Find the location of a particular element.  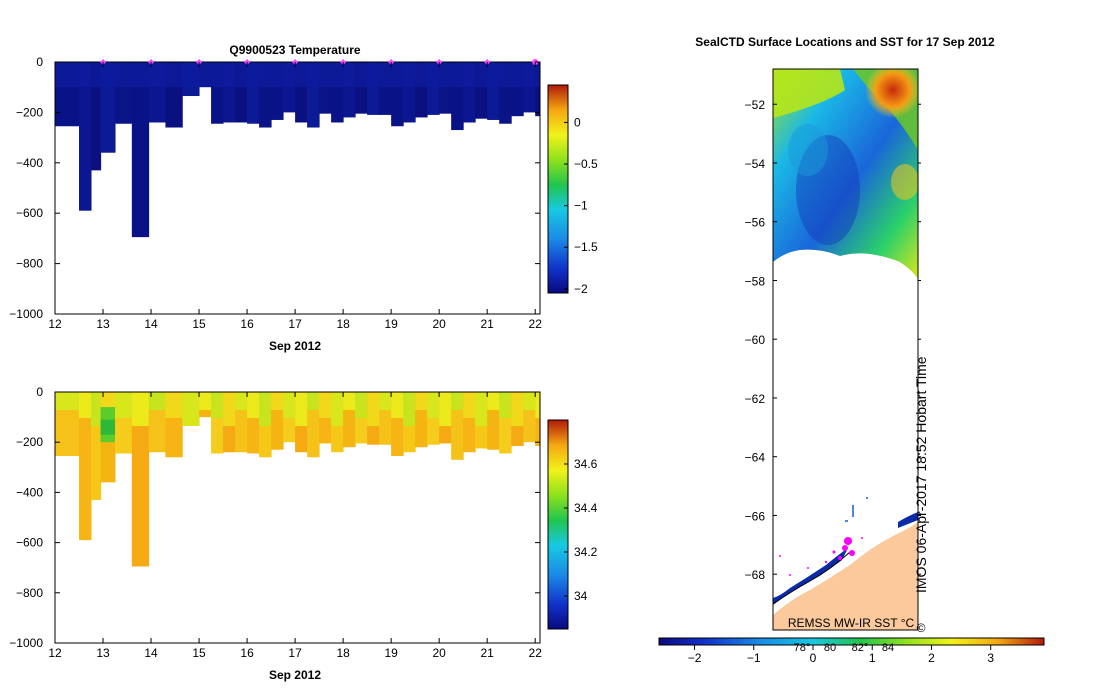

sst-source-label: REMSS MW-IR SST °C is located at coordinates (851, 623).